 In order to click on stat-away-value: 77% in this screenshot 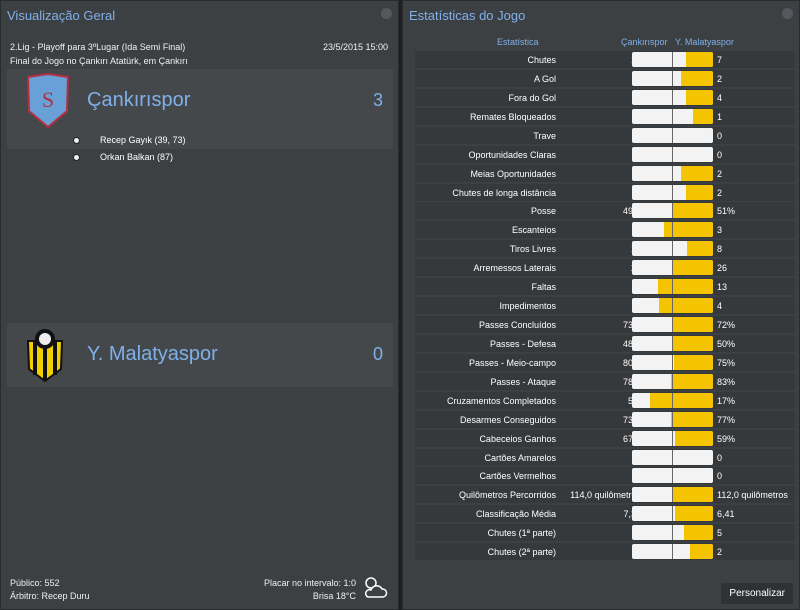, I will do `click(726, 419)`.